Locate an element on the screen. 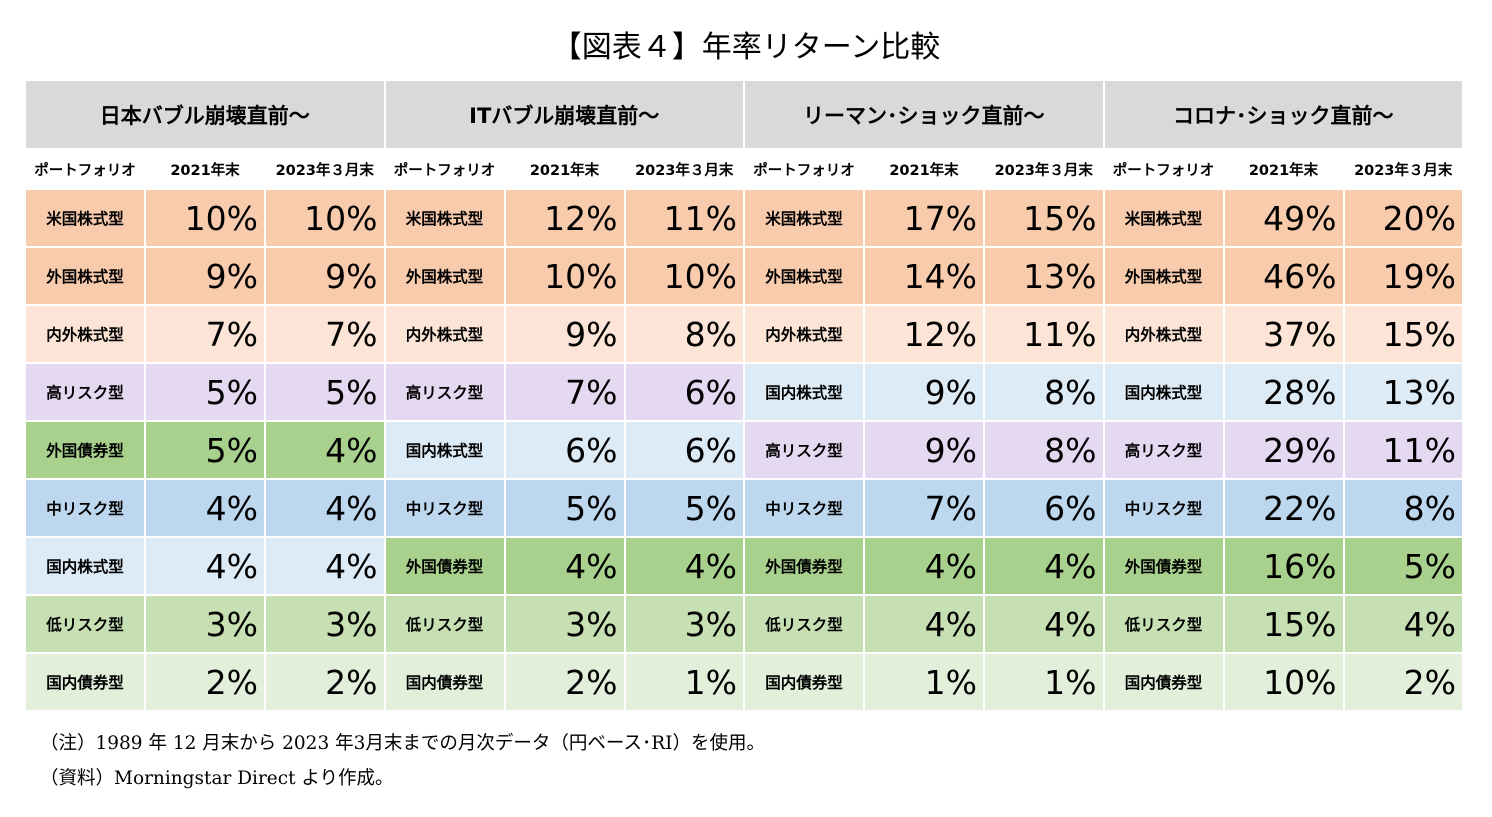  panel-title: 日本バブル崩壊直前～ is located at coordinates (206, 115).